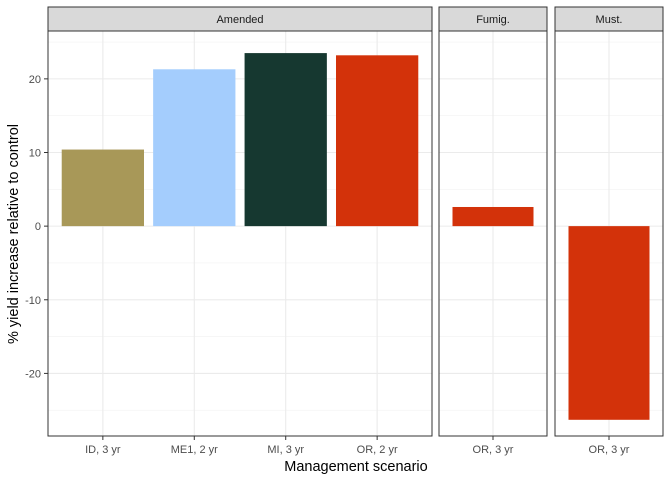 Image resolution: width=672 pixels, height=485 pixels. What do you see at coordinates (194, 450) in the screenshot?
I see `x-tick-label: ME1, 2 yr` at bounding box center [194, 450].